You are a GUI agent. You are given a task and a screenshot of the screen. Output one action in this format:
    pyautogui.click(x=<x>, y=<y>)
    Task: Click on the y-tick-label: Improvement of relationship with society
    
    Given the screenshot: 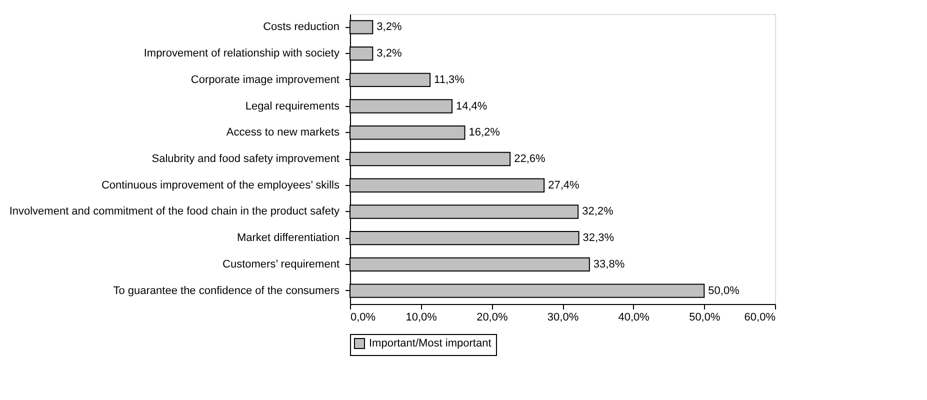 What is the action you would take?
    pyautogui.click(x=242, y=54)
    